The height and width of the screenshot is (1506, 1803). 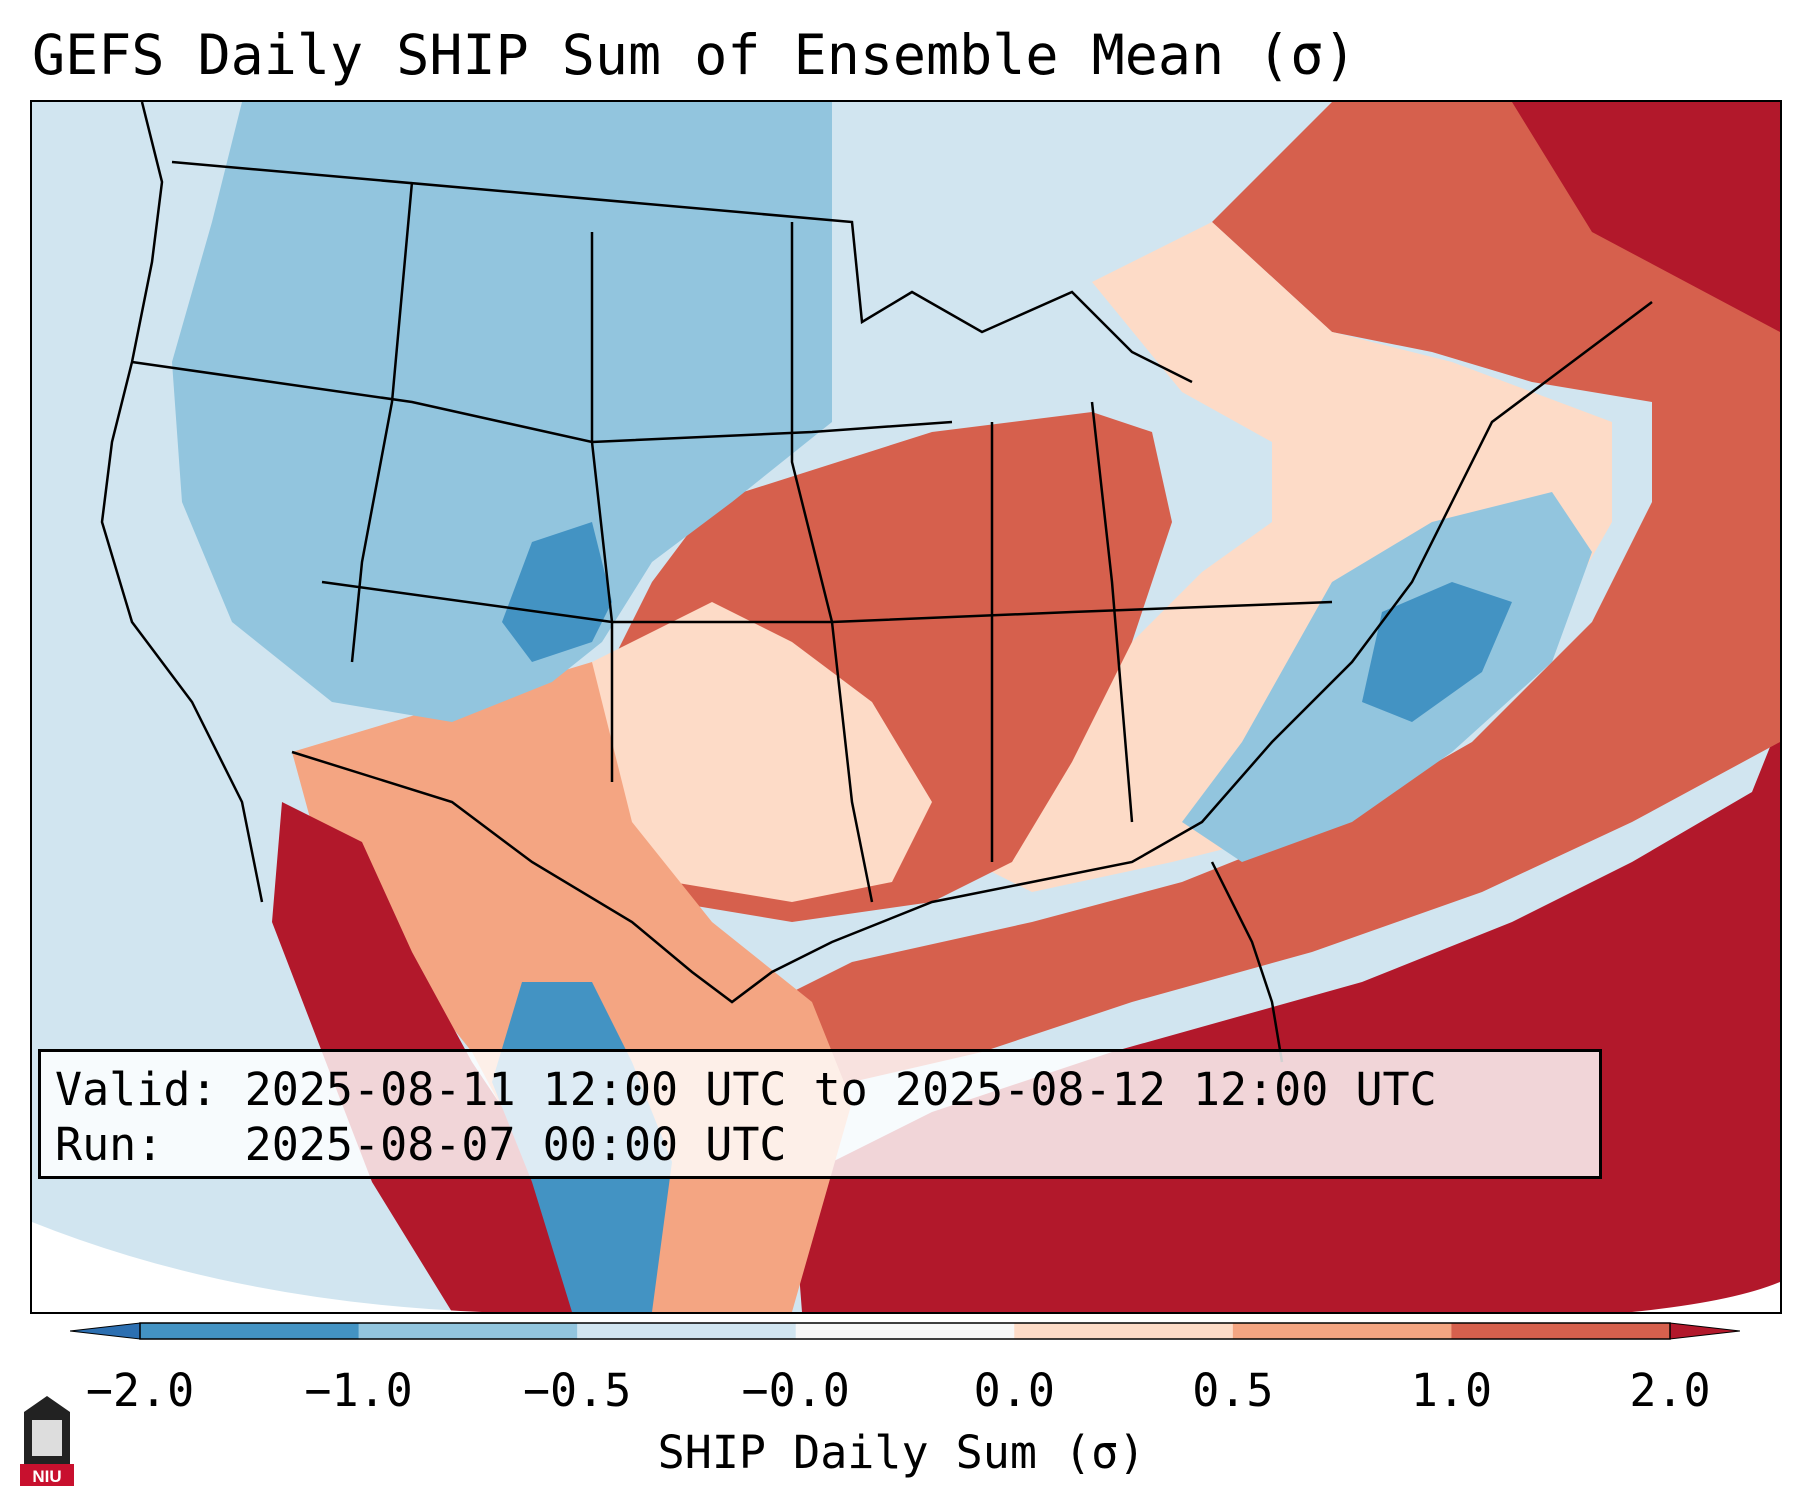 What do you see at coordinates (682, 272) in the screenshot?
I see `us-canada-border` at bounding box center [682, 272].